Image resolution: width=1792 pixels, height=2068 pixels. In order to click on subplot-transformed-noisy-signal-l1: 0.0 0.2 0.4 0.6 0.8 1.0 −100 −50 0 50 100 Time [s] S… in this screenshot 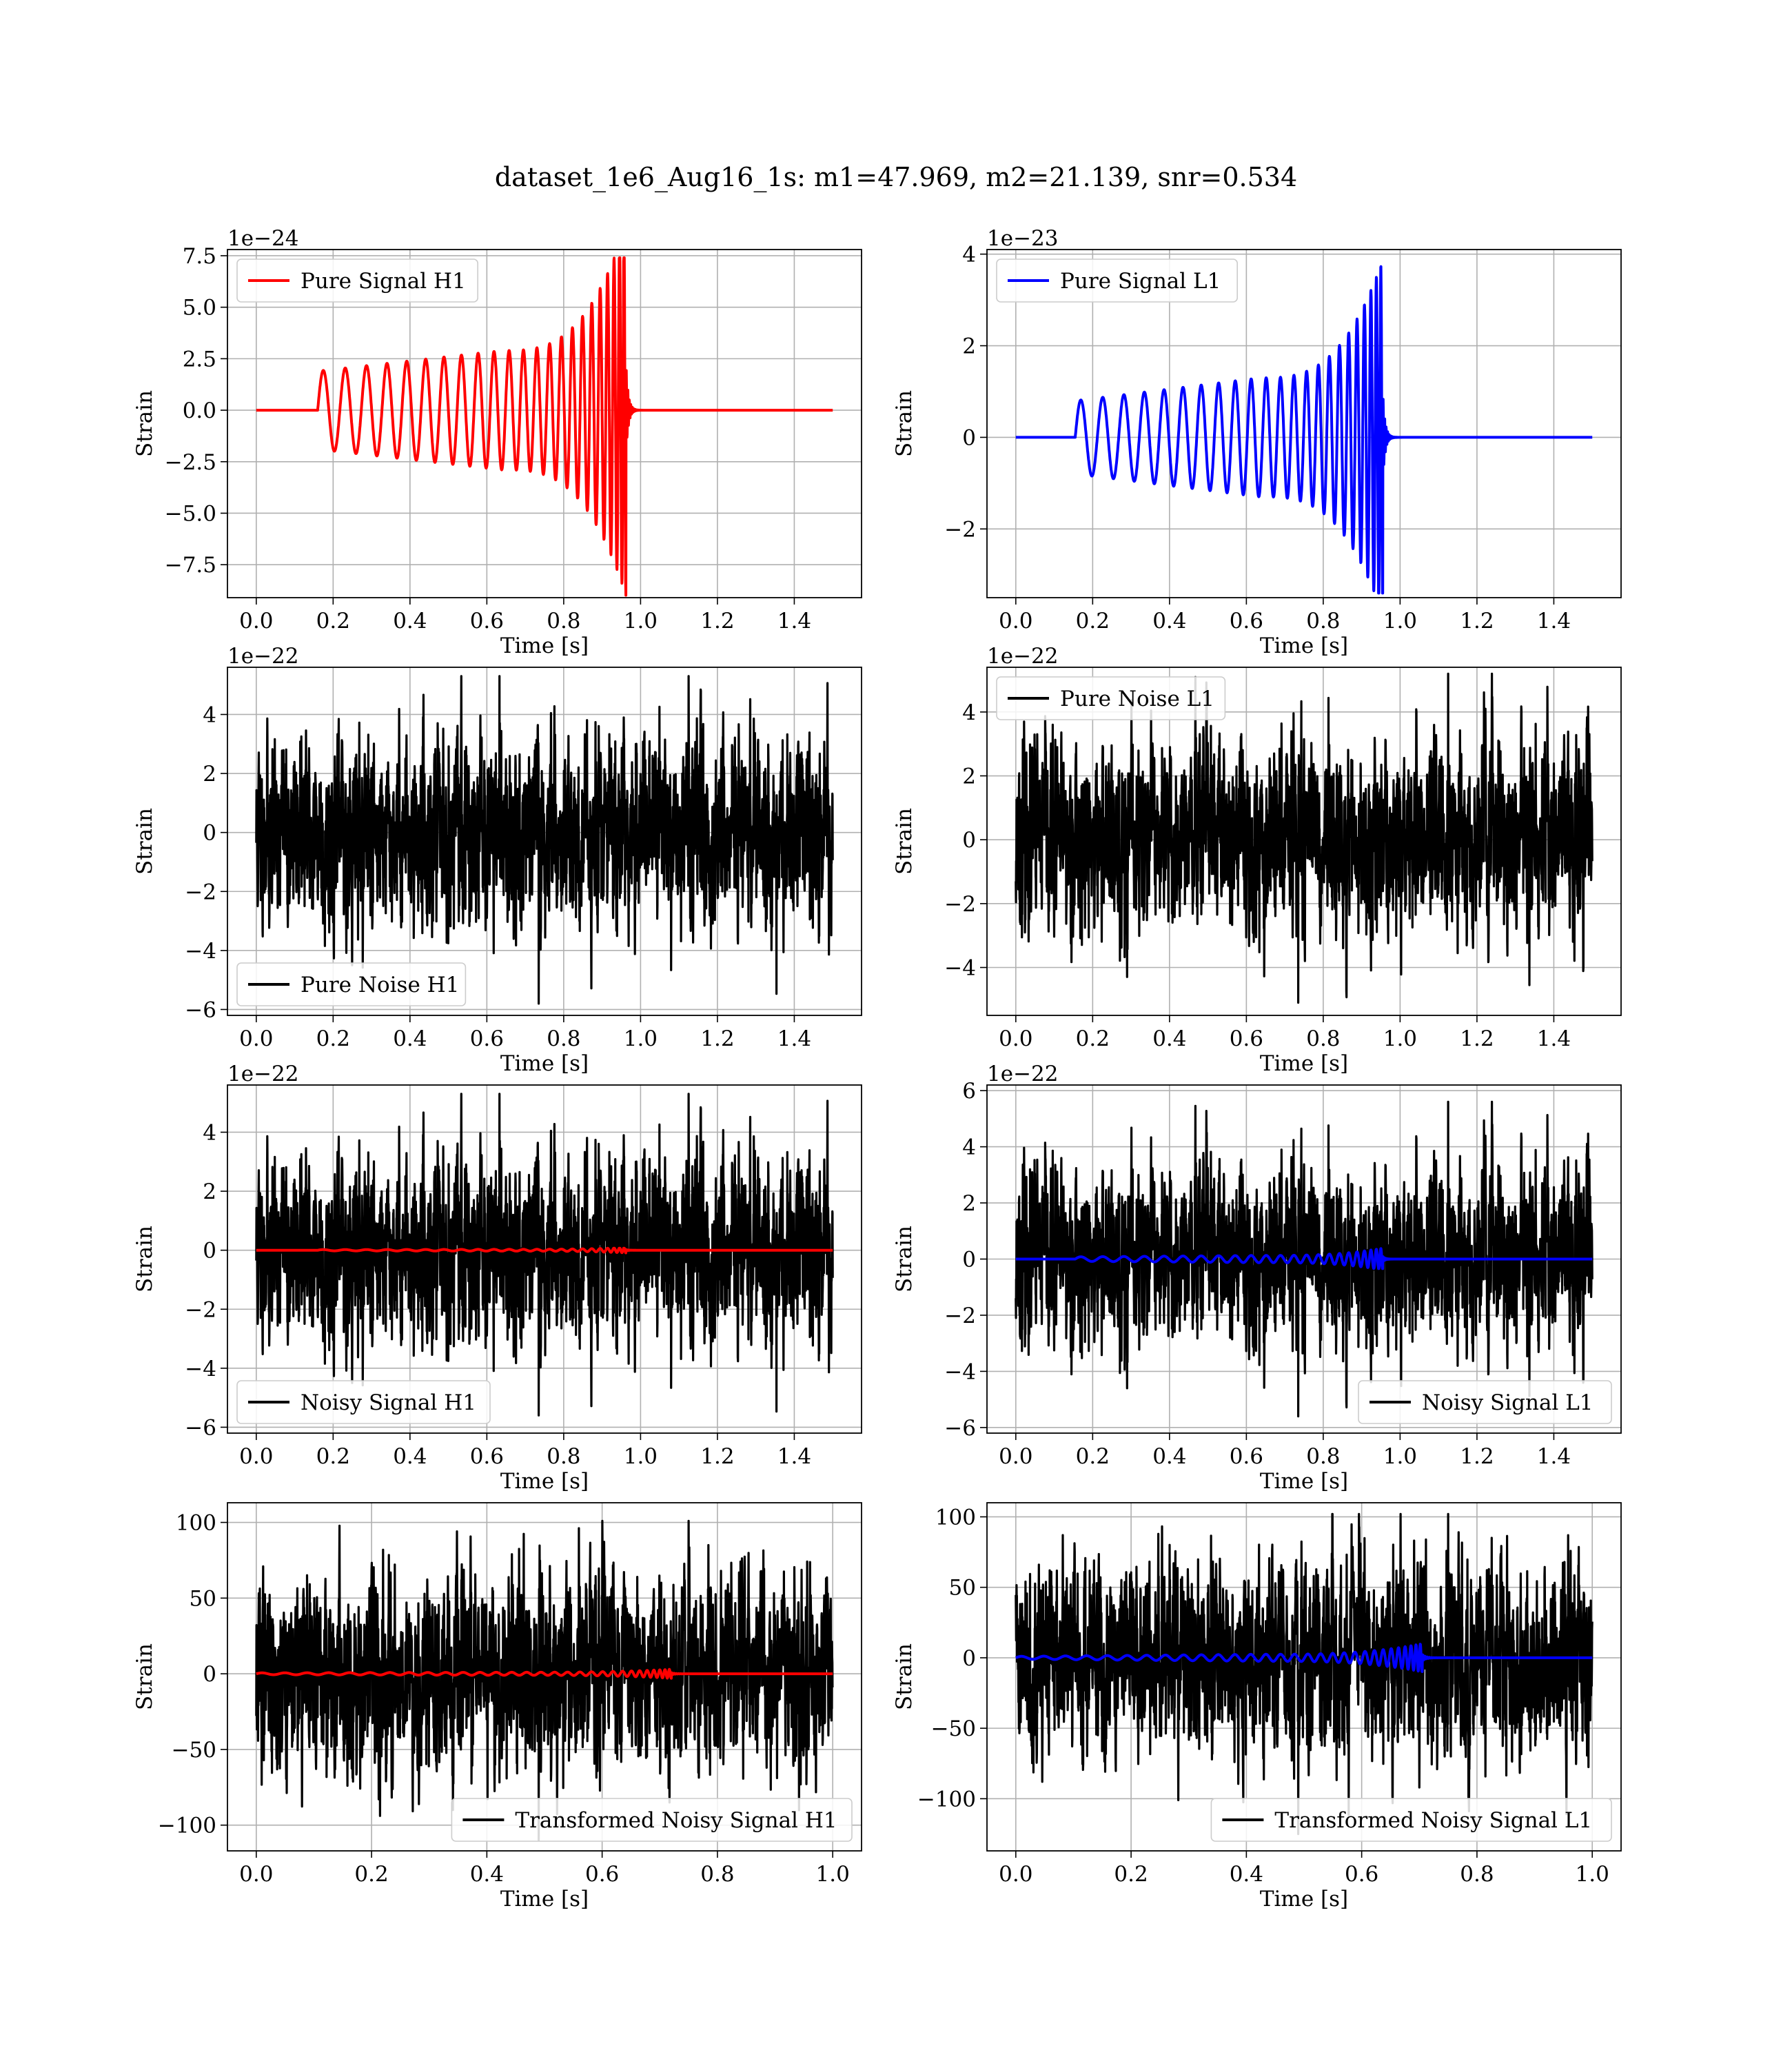, I will do `click(1257, 1707)`.